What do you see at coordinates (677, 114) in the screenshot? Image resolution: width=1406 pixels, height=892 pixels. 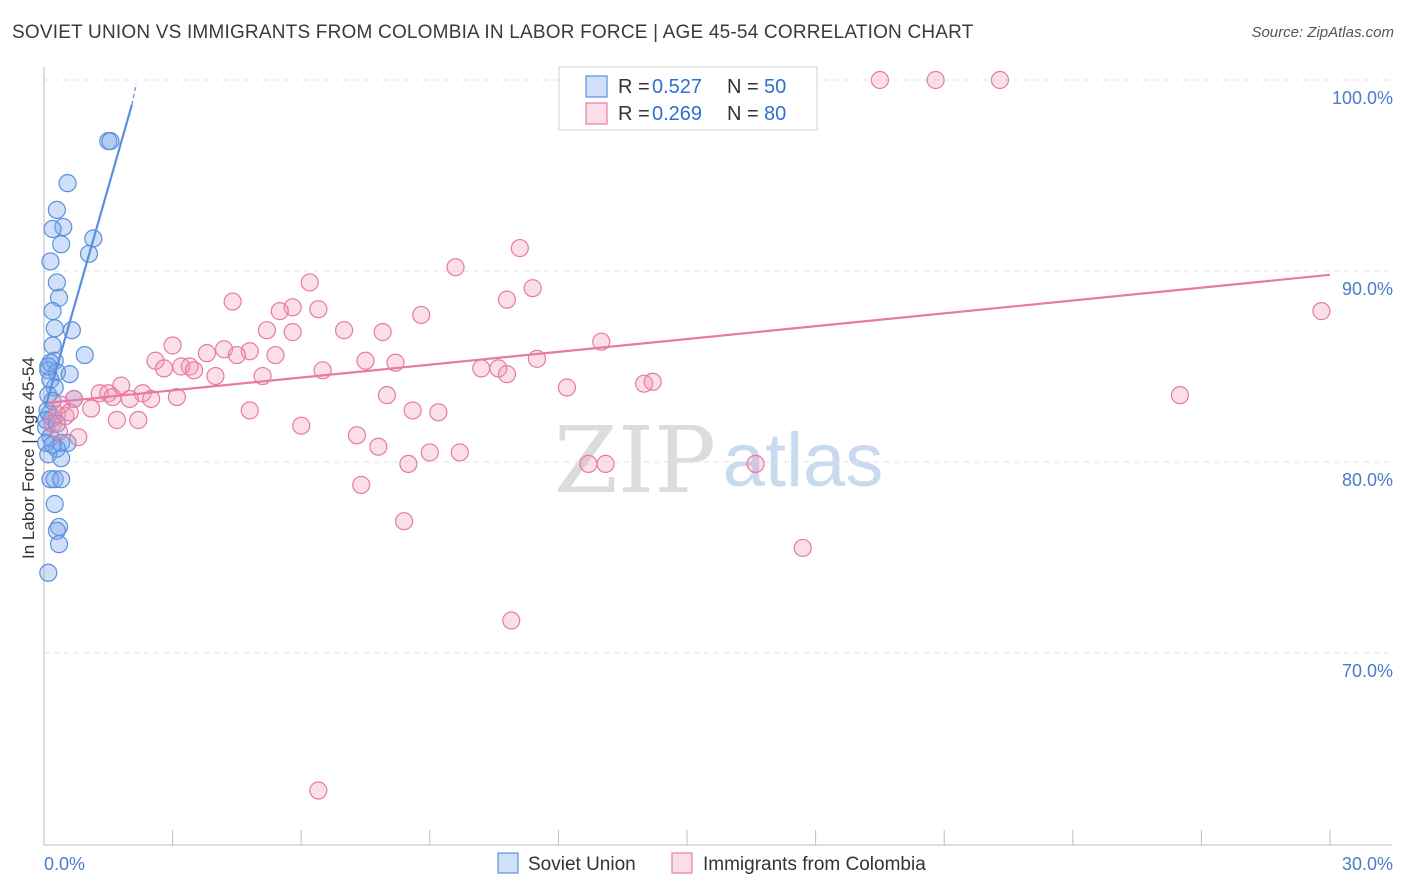 I see `legend-r-value-2: 0.269` at bounding box center [677, 114].